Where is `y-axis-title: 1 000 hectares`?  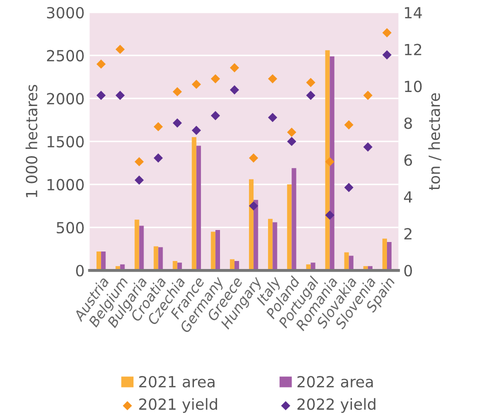 y-axis-title: 1 000 hectares is located at coordinates (32, 141).